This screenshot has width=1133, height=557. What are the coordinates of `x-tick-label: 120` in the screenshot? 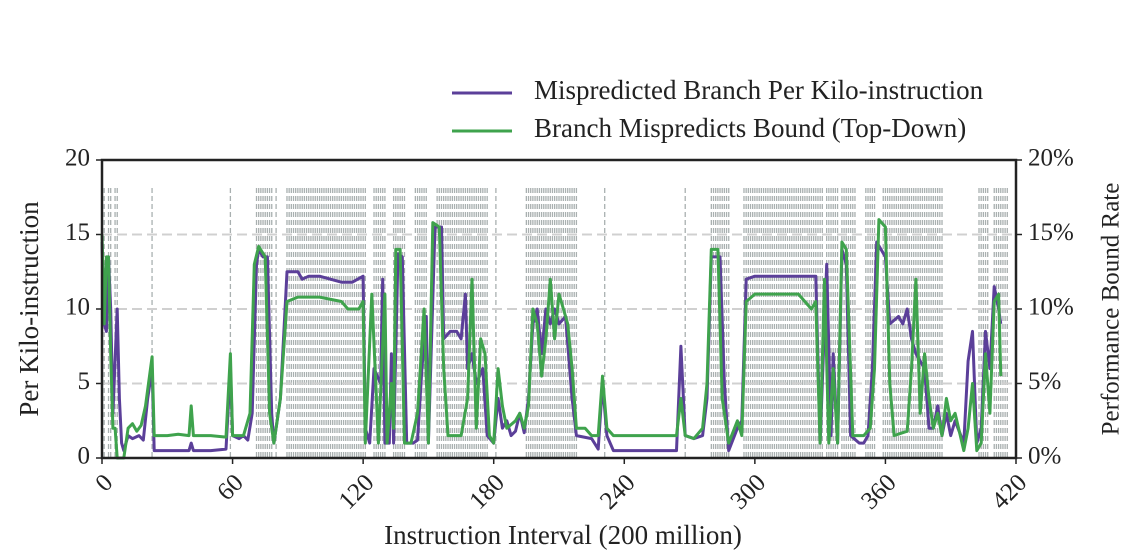 It's located at (357, 492).